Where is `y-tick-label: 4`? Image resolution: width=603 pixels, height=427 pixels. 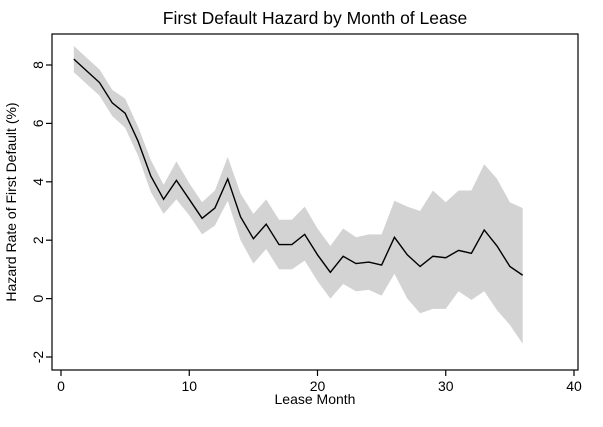 y-tick-label: 4 is located at coordinates (38, 182).